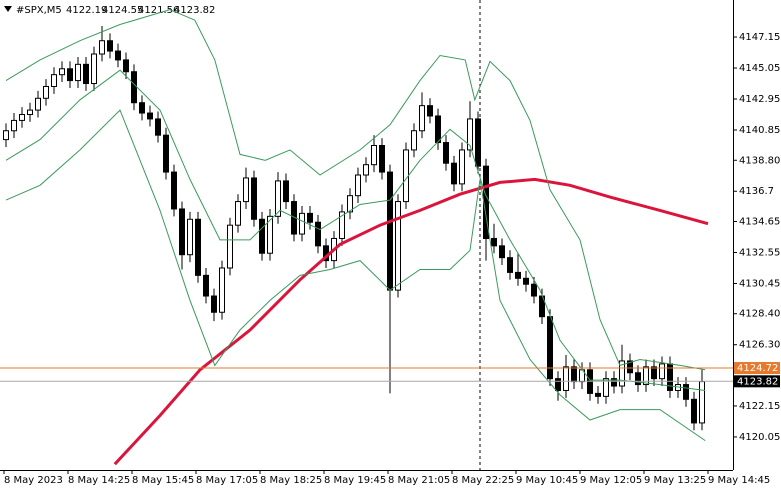 This screenshot has width=781, height=489. I want to click on y-tick-label: 4136.7, so click(756, 191).